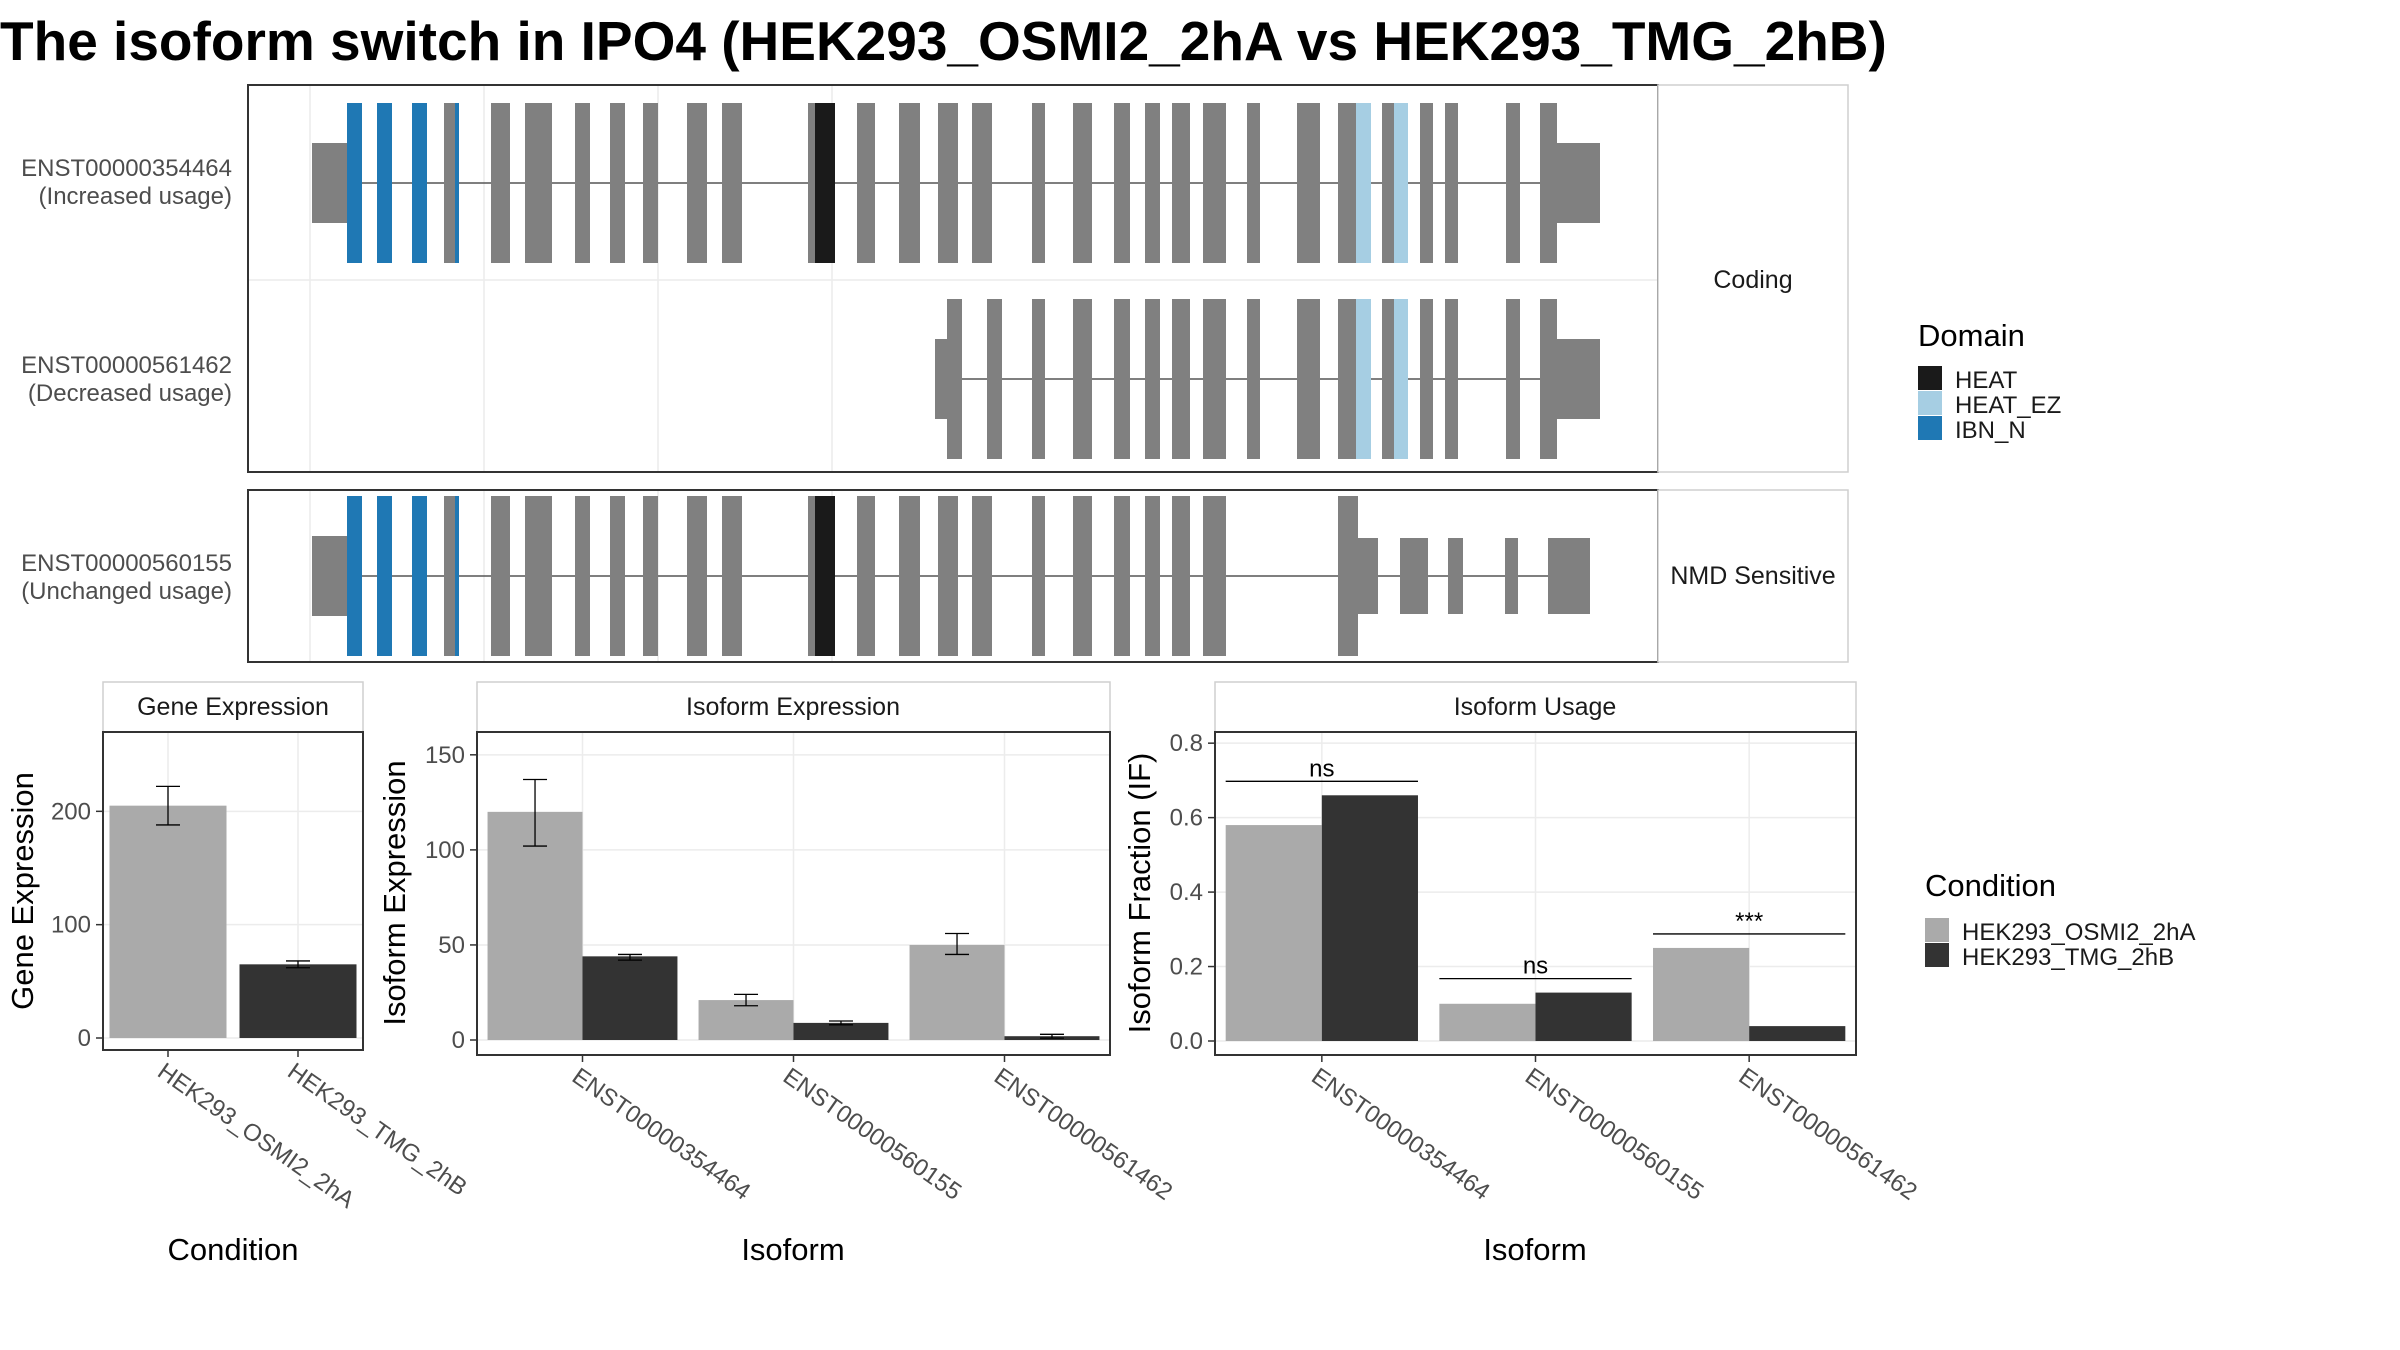  What do you see at coordinates (1614, 1134) in the screenshot?
I see `x-tick-label: ENST00000560155` at bounding box center [1614, 1134].